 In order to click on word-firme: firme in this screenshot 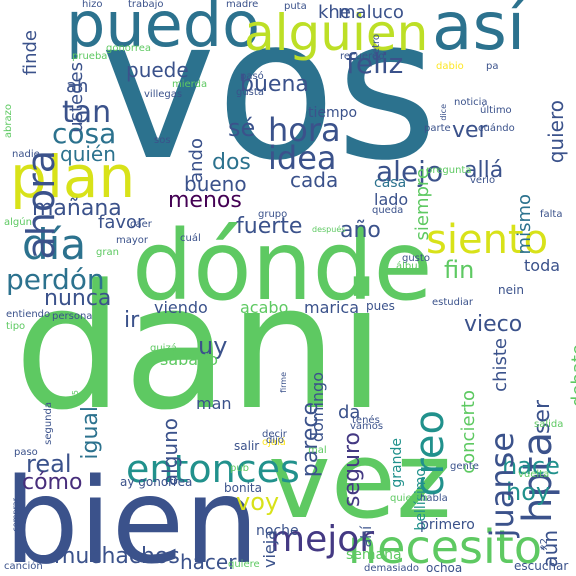, I will do `click(283, 382)`.